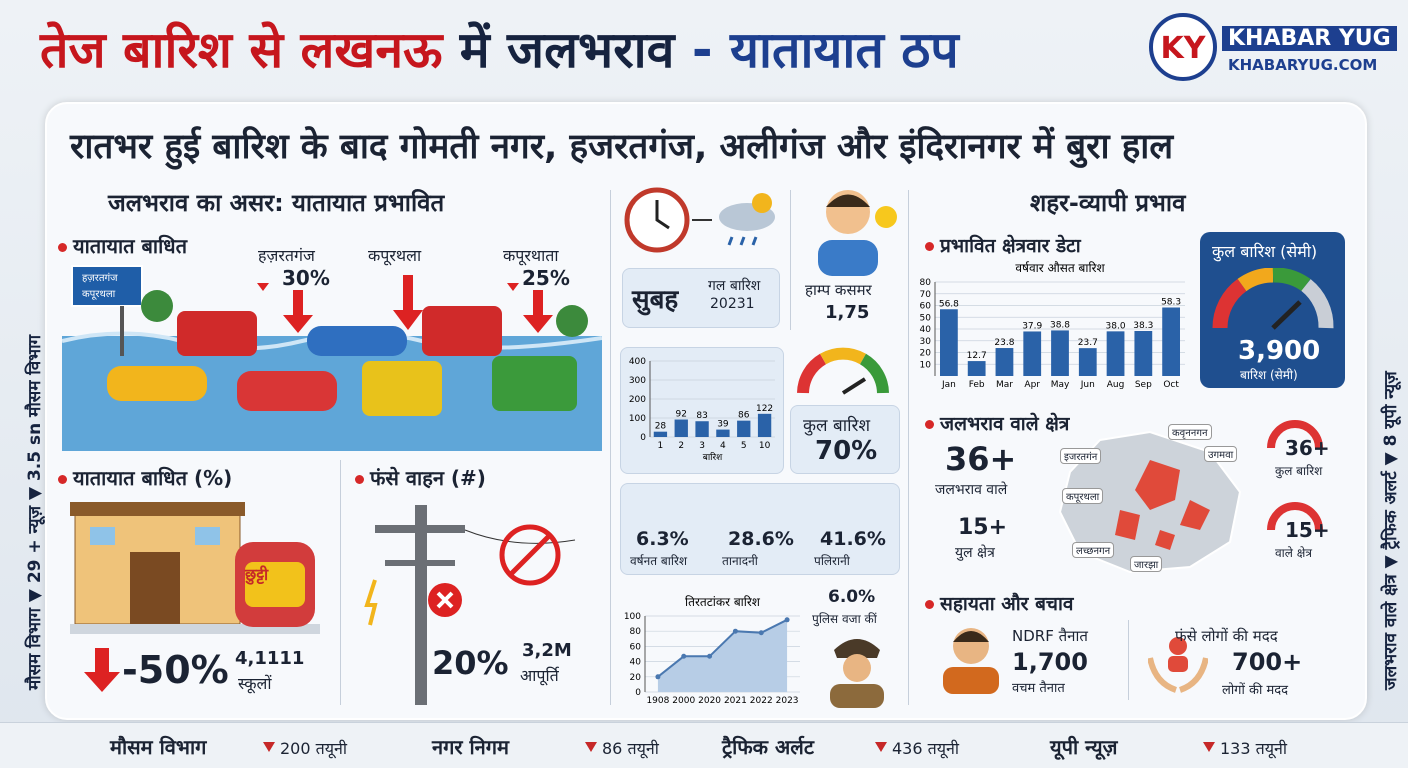 The height and width of the screenshot is (768, 1408). Describe the element at coordinates (683, 701) in the screenshot. I see `x-tick-label: 2000` at that location.